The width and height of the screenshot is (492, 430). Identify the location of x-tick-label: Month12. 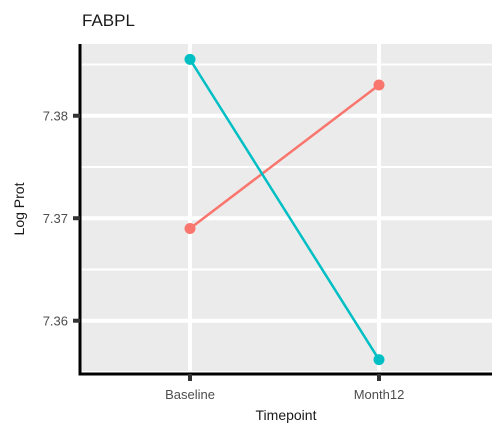
(379, 394).